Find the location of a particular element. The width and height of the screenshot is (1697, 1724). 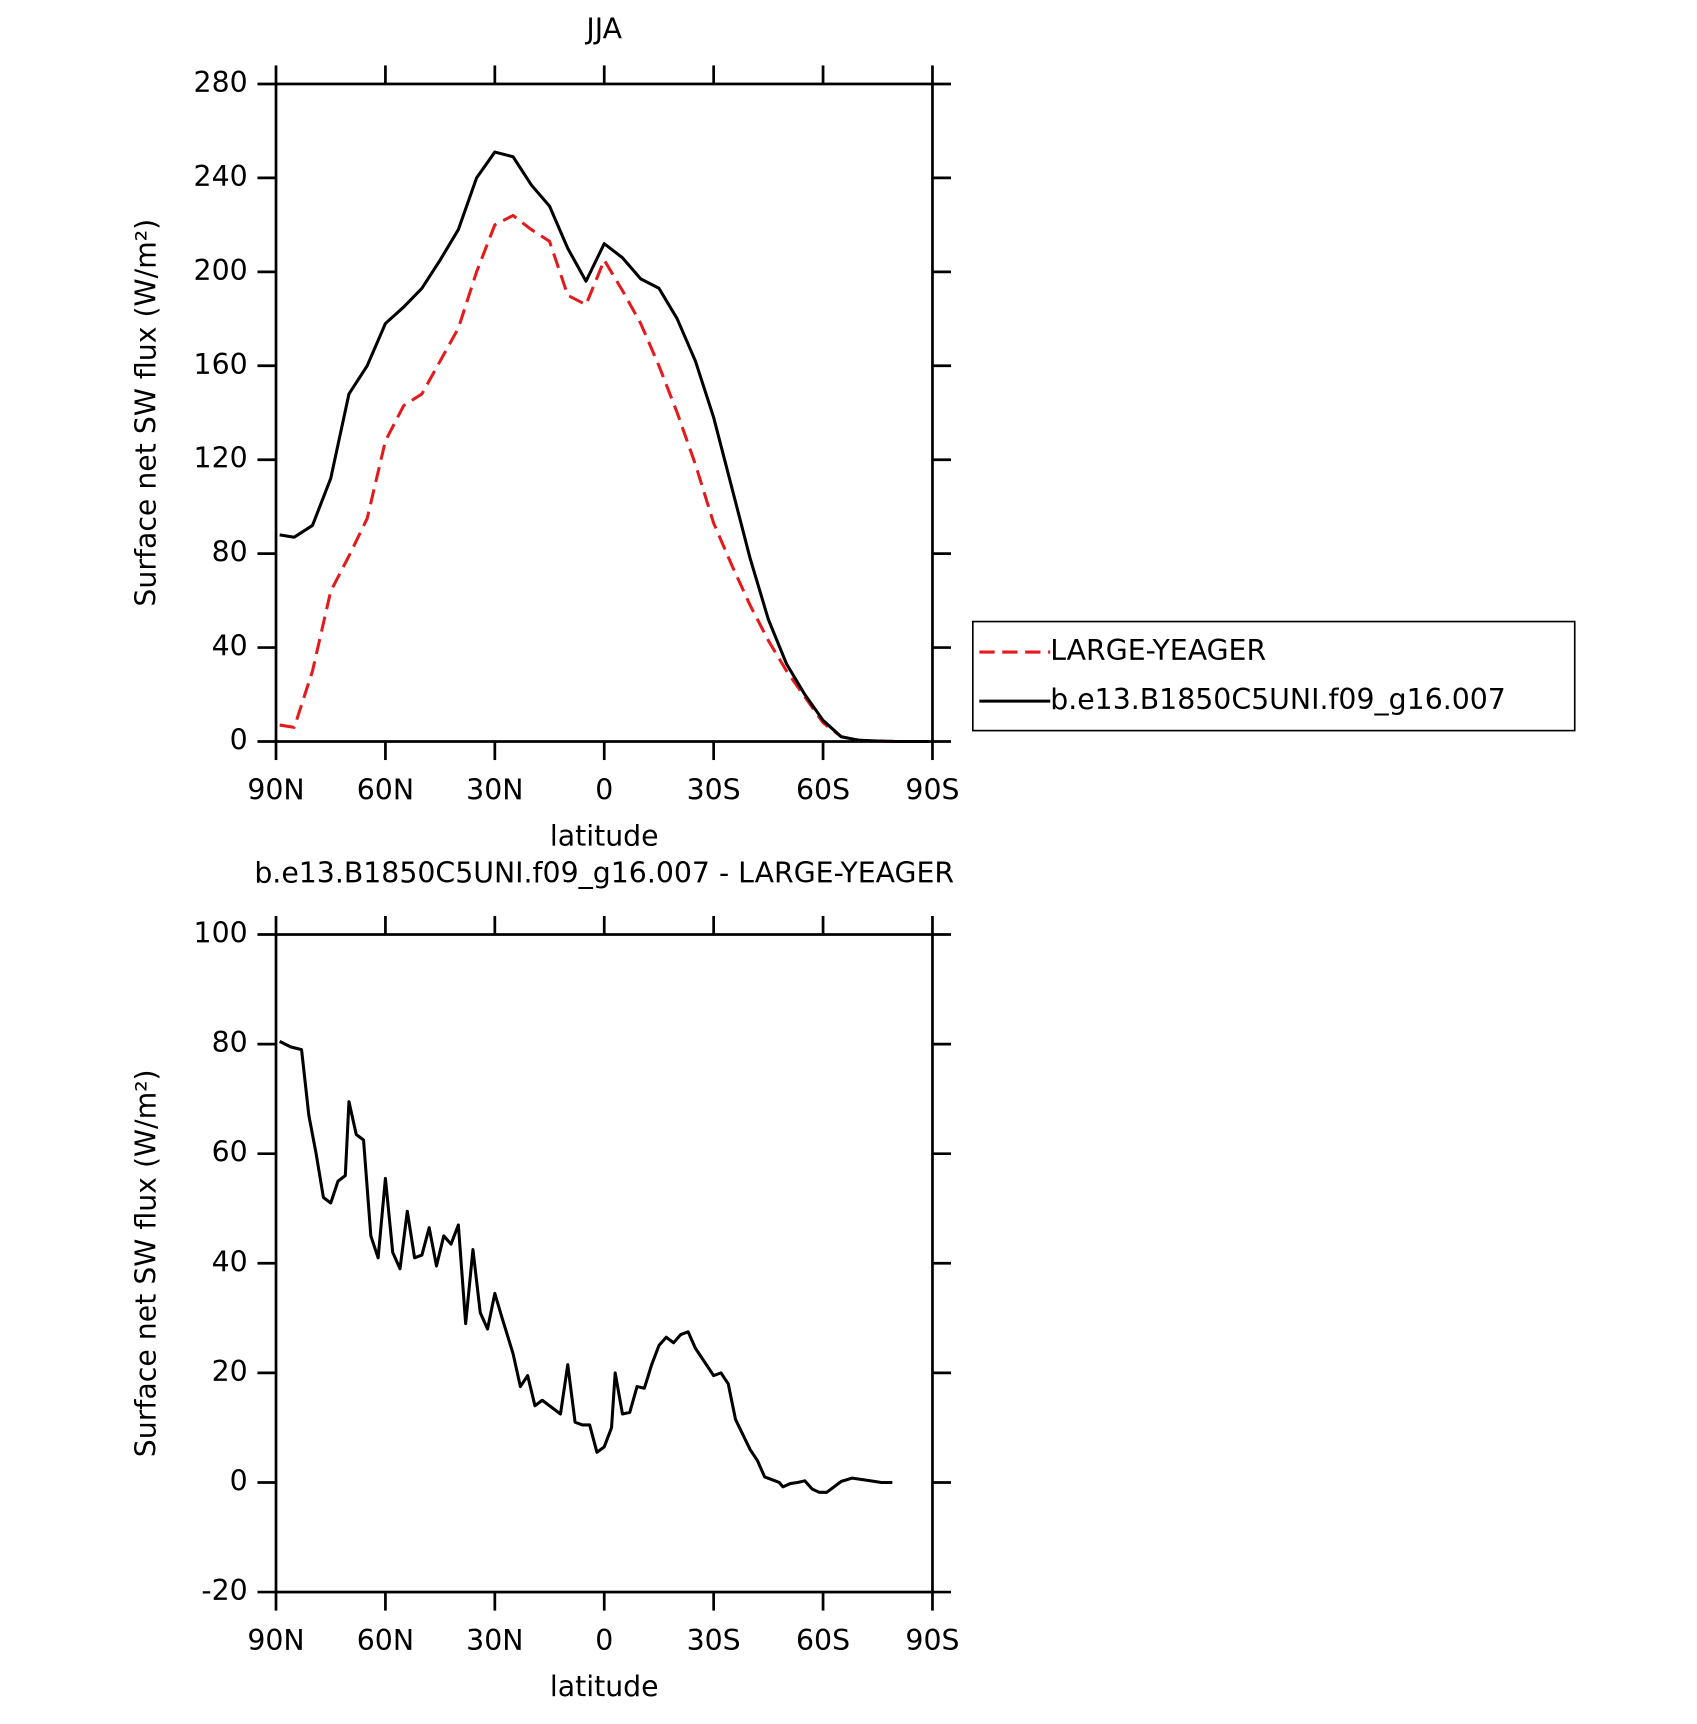

legend-label: LARGE-YEAGER is located at coordinates (1158, 650).